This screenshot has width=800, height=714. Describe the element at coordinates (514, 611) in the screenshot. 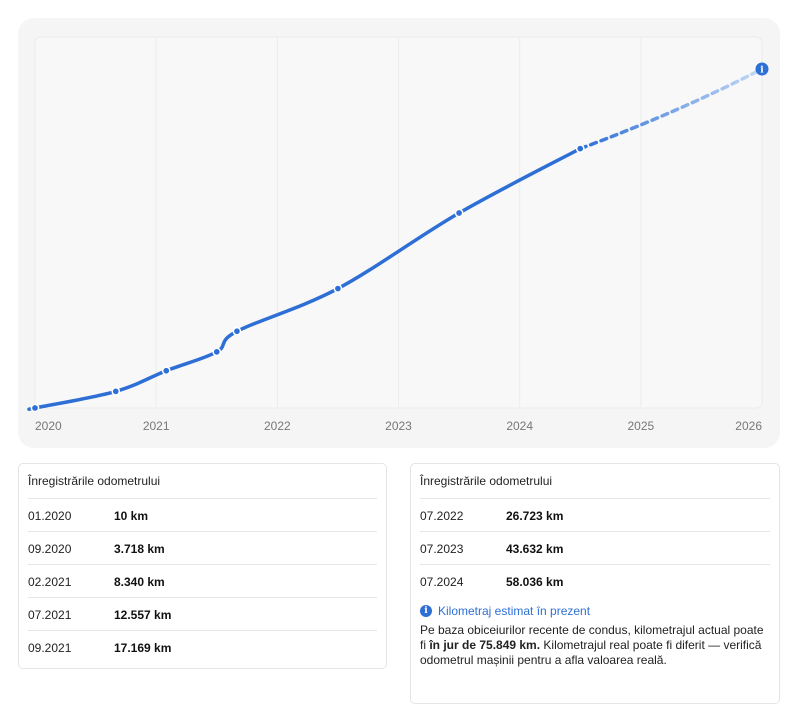

I see `estimate-title: Kilometraj estimat în prezent` at that location.